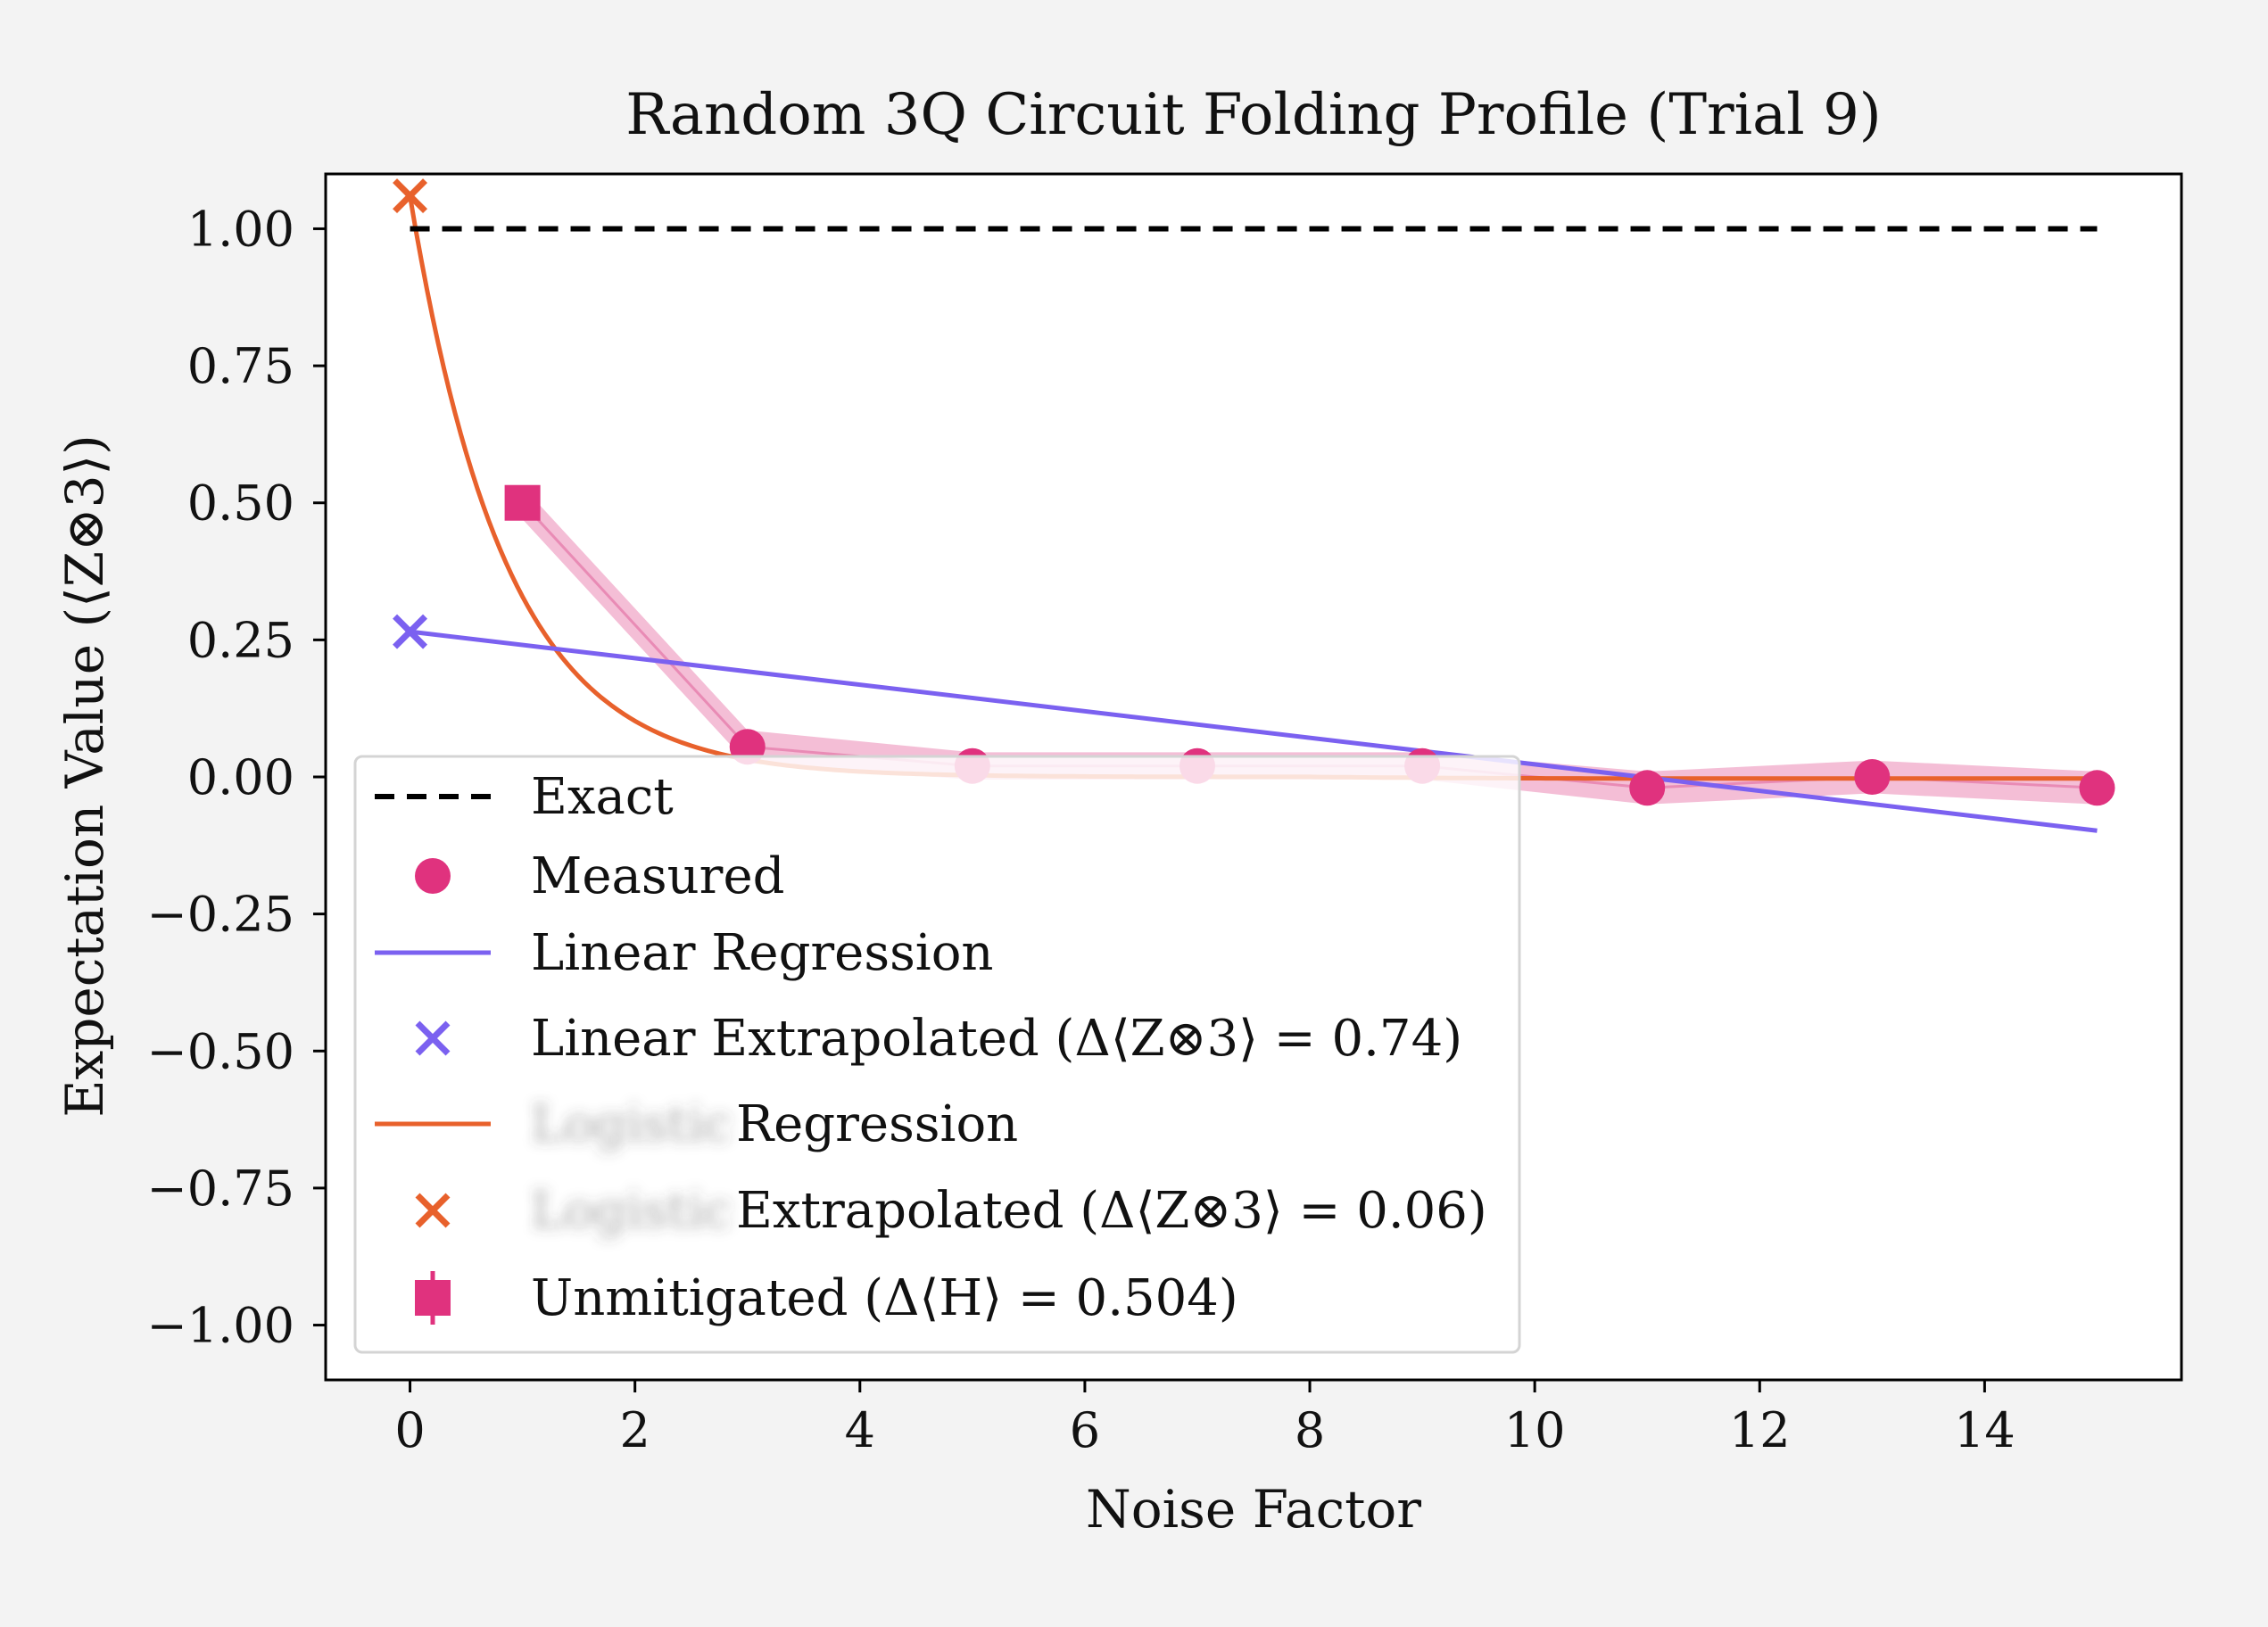  What do you see at coordinates (522, 502) in the screenshot?
I see `unmitigated-point` at bounding box center [522, 502].